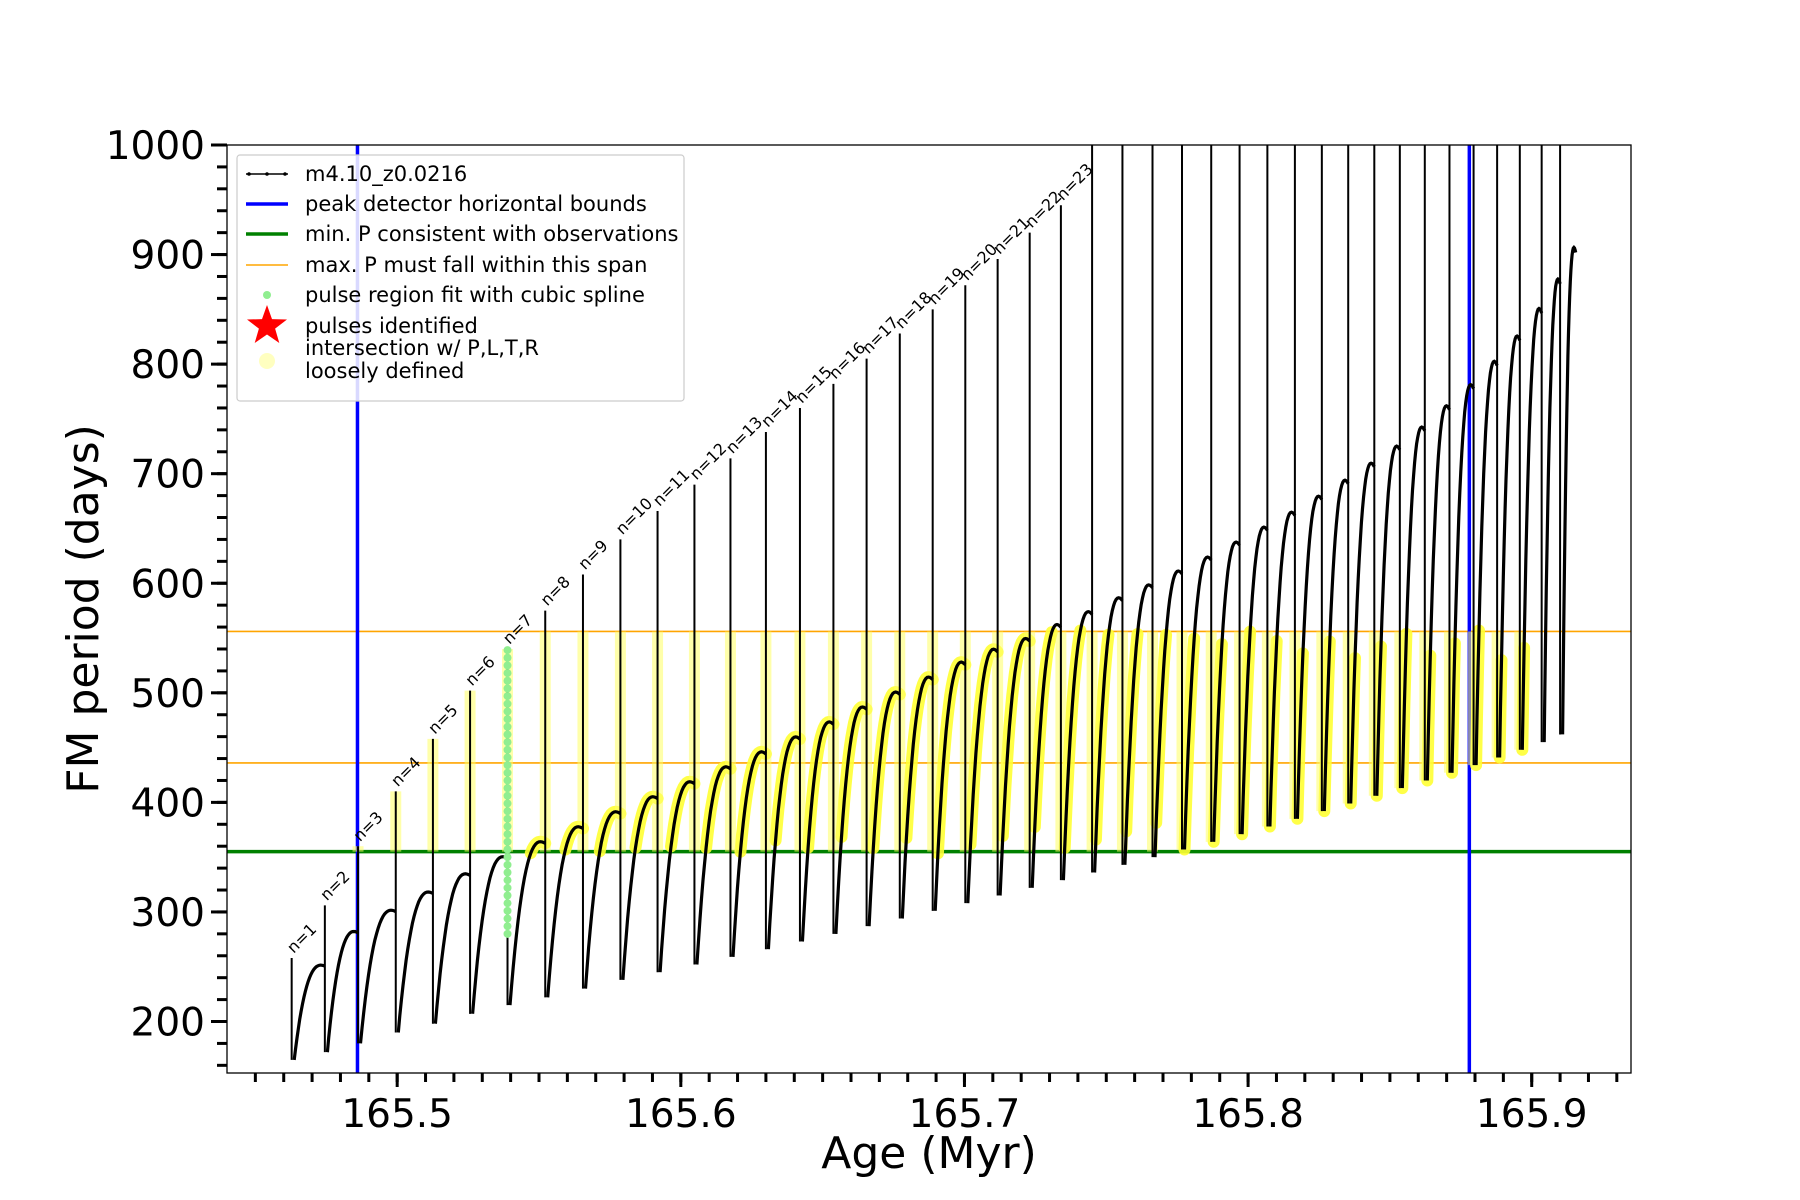 The image size is (1800, 1200). I want to click on cubic-spline-region, so click(507, 792).